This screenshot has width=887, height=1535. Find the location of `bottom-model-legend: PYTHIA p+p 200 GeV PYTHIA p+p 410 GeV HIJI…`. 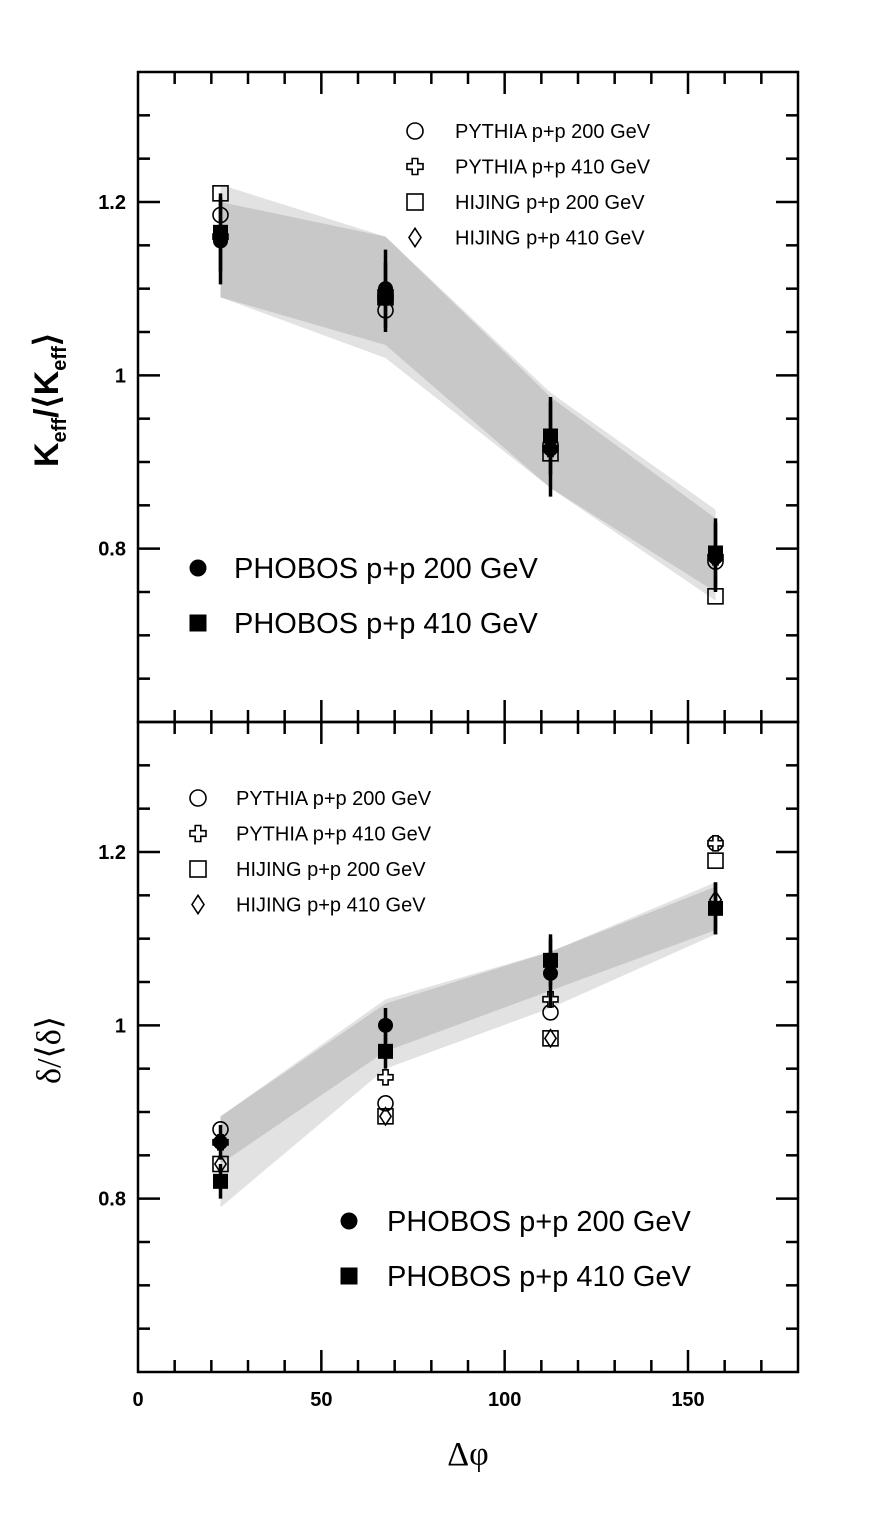

bottom-model-legend: PYTHIA p+p 200 GeV PYTHIA p+p 410 GeV HIJI… is located at coordinates (310, 852).